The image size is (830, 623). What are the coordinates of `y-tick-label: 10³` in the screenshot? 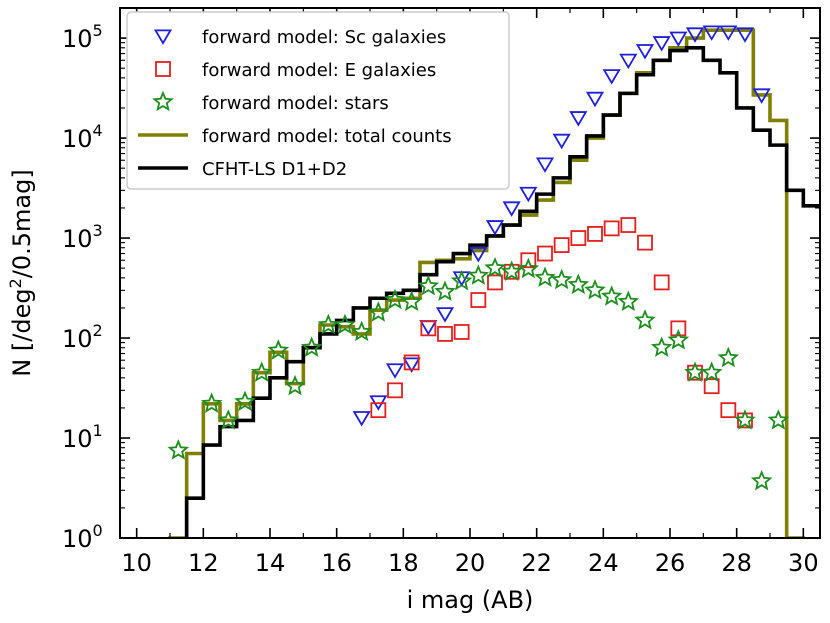 It's located at (82, 237).